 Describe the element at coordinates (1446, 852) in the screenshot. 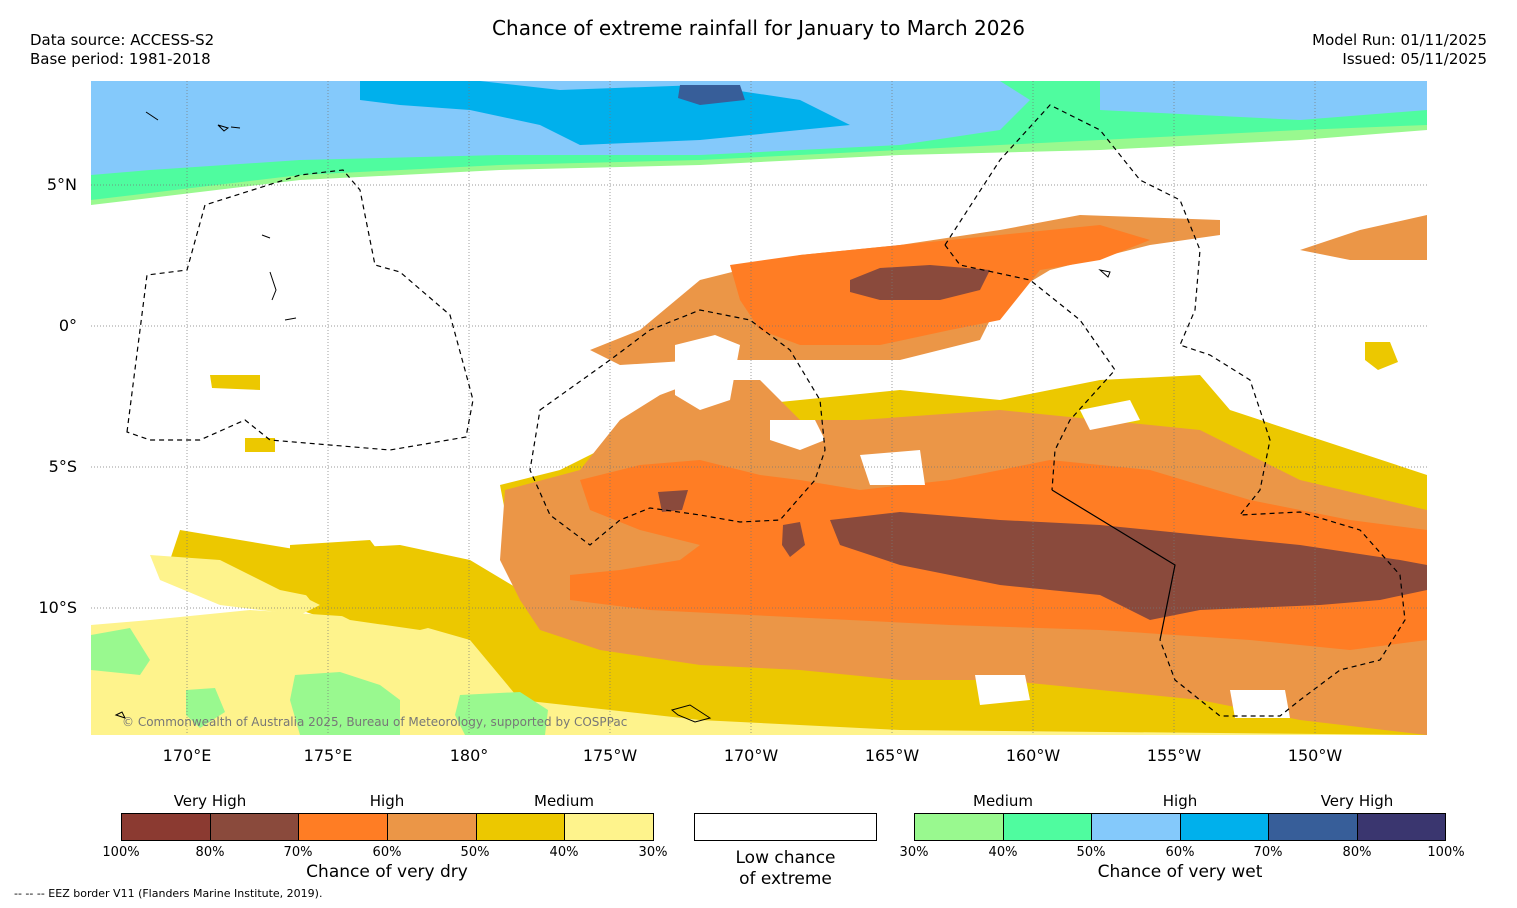

I see `wet-tick: 100%` at that location.